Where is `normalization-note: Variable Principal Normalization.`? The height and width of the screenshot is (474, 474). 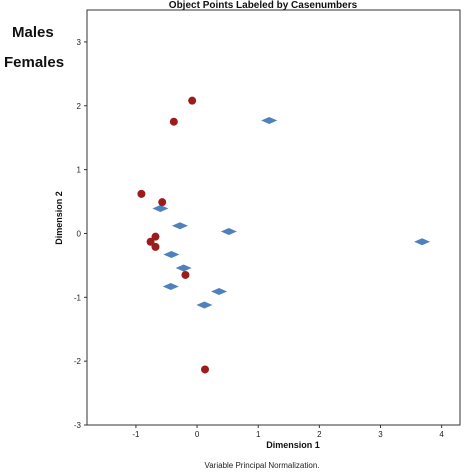 normalization-note: Variable Principal Normalization. is located at coordinates (261, 465).